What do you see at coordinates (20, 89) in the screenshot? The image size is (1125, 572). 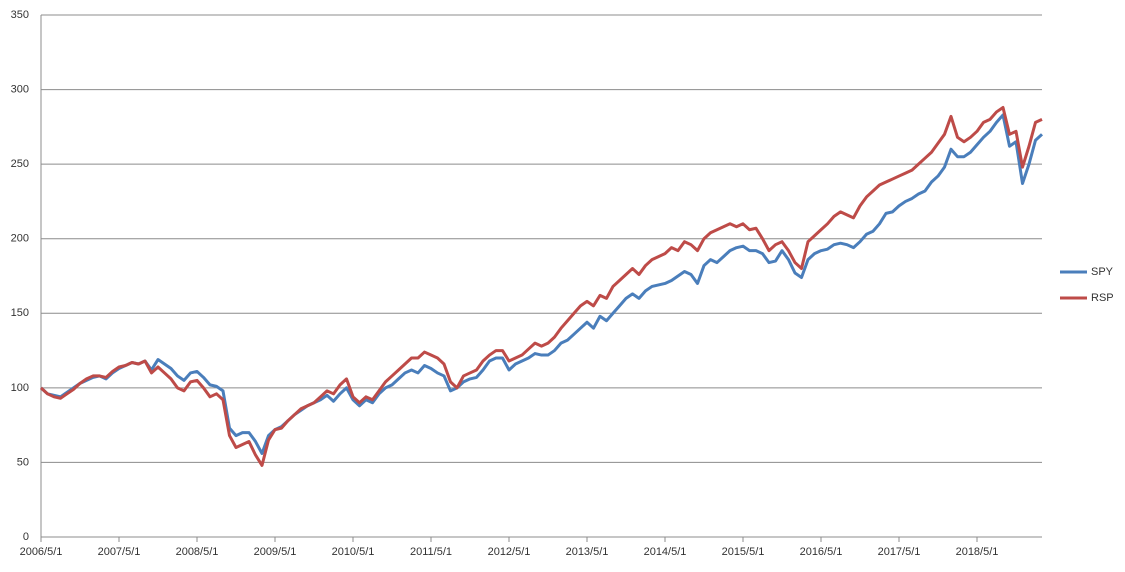 I see `y-tick-label: 300` at bounding box center [20, 89].